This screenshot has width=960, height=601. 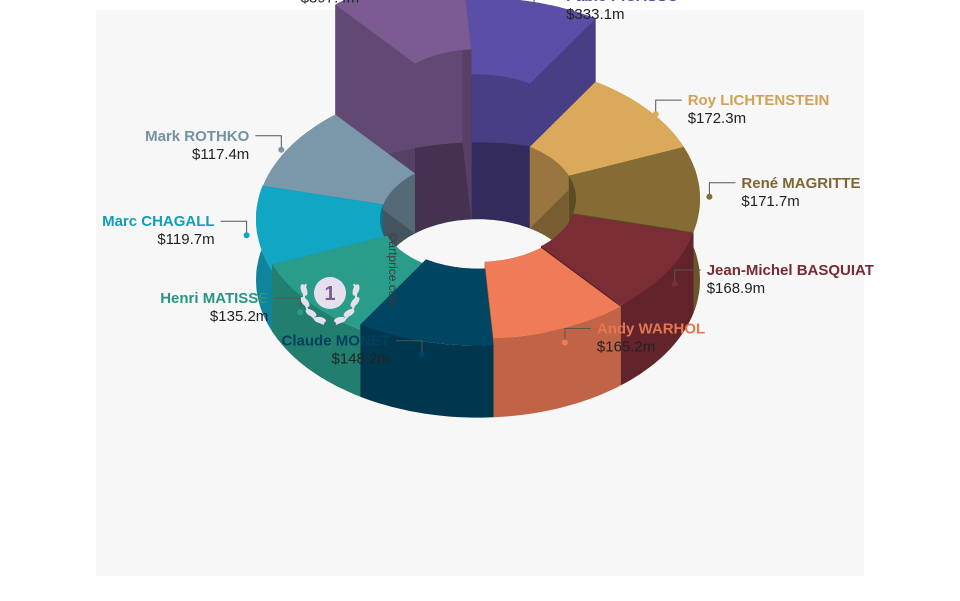 I want to click on slice-value-label: $168.9m, so click(x=736, y=288).